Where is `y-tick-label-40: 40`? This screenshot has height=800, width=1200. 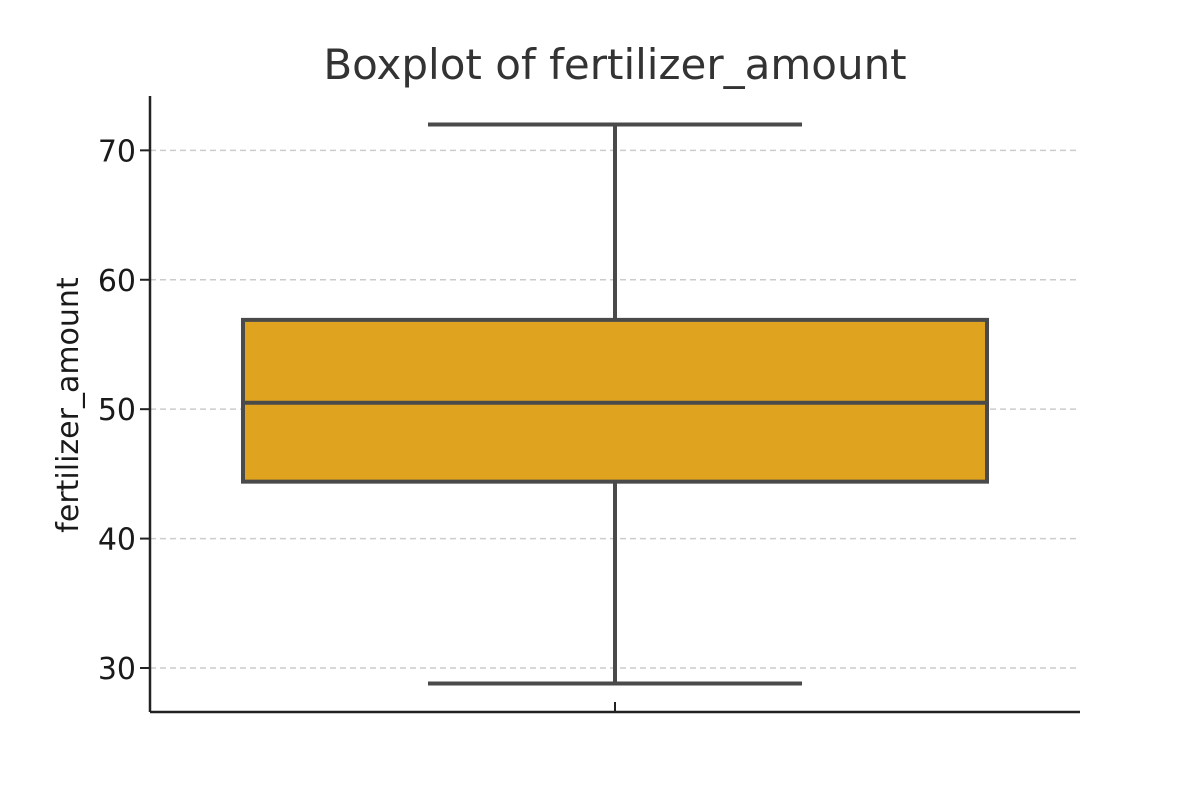 y-tick-label-40: 40 is located at coordinates (117, 540).